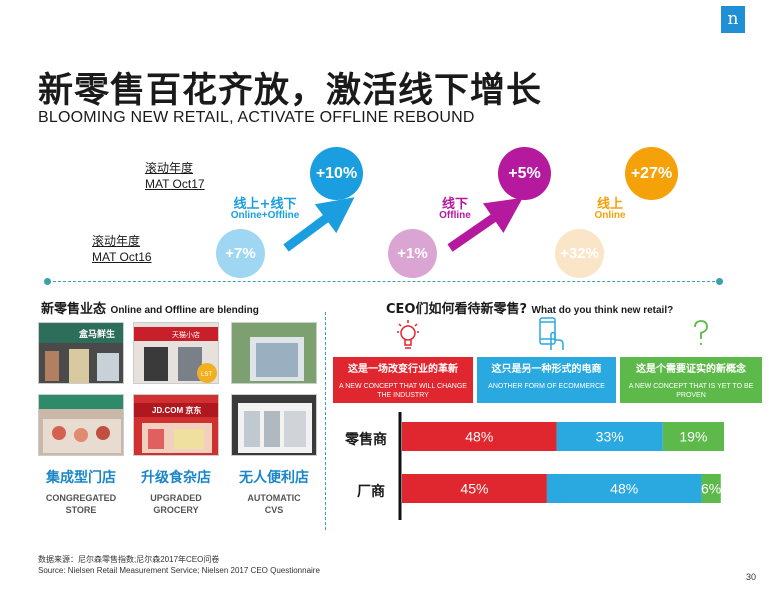 The image size is (769, 592). I want to click on bar-row1-series0, so click(474, 488).